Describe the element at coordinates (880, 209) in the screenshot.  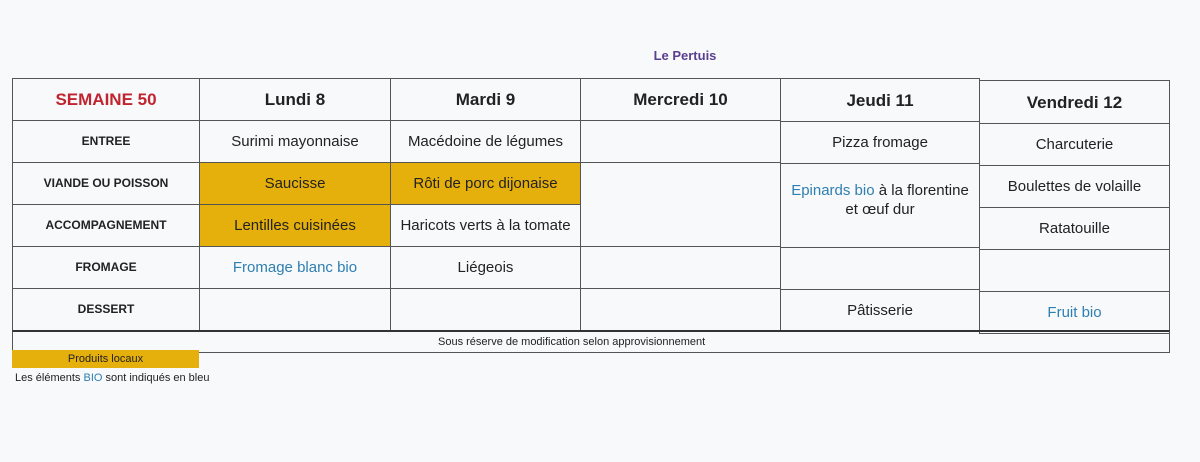
I see `plat-text-line2: et œuf dur` at that location.